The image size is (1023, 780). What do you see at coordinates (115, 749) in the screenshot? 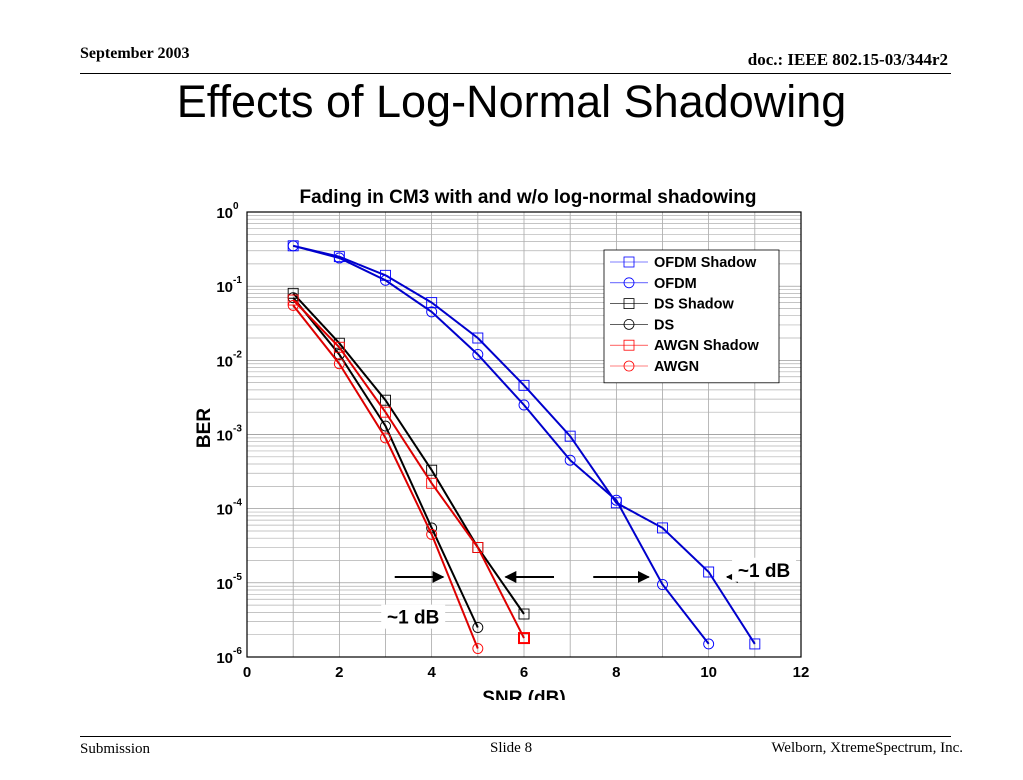
I see `footer-submission: Submission` at bounding box center [115, 749].